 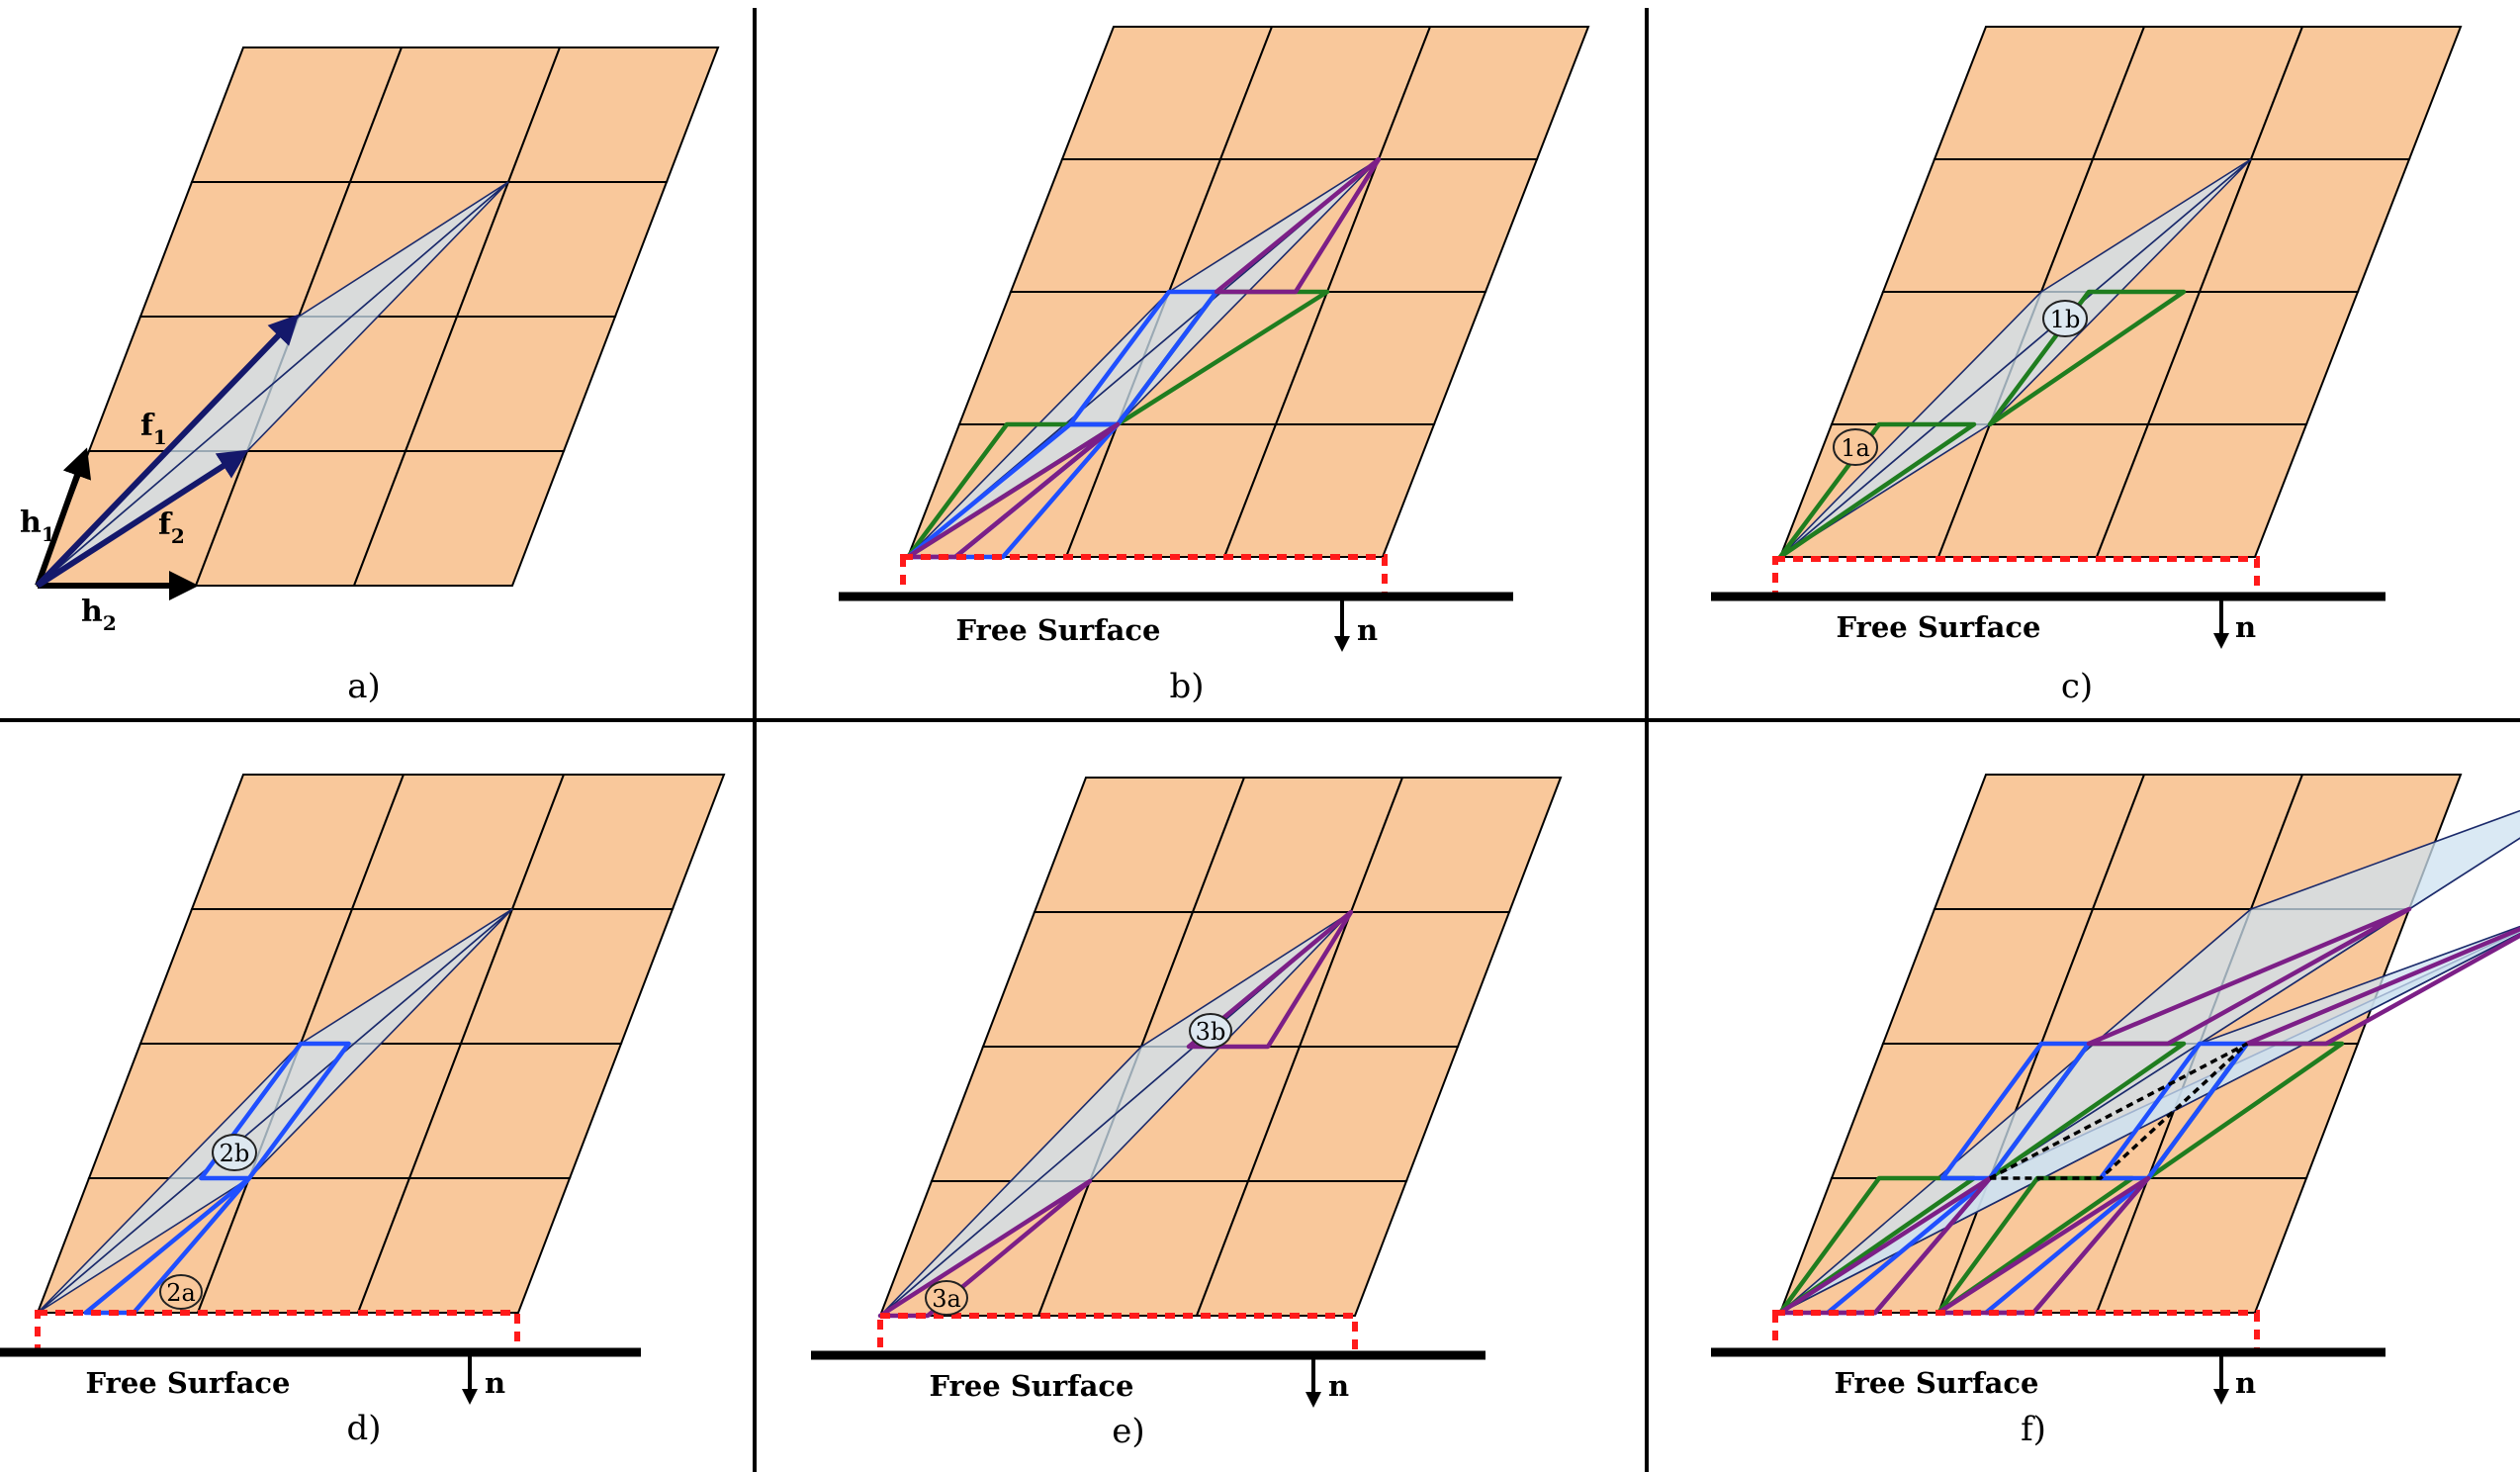 I want to click on blue-parallelogram, so click(x=275, y=1111).